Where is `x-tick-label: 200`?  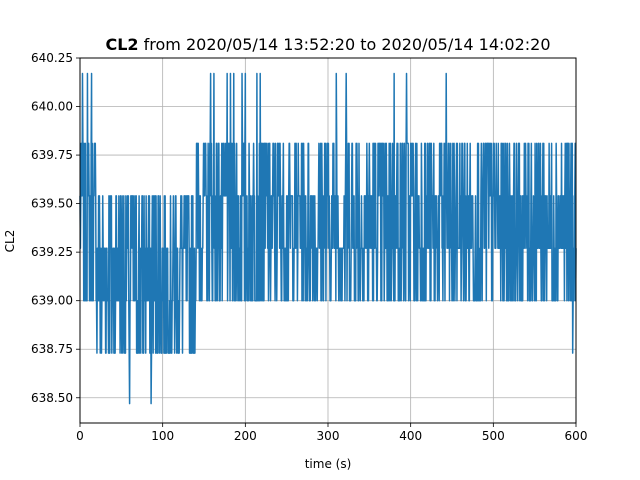 x-tick-label: 200 is located at coordinates (245, 436).